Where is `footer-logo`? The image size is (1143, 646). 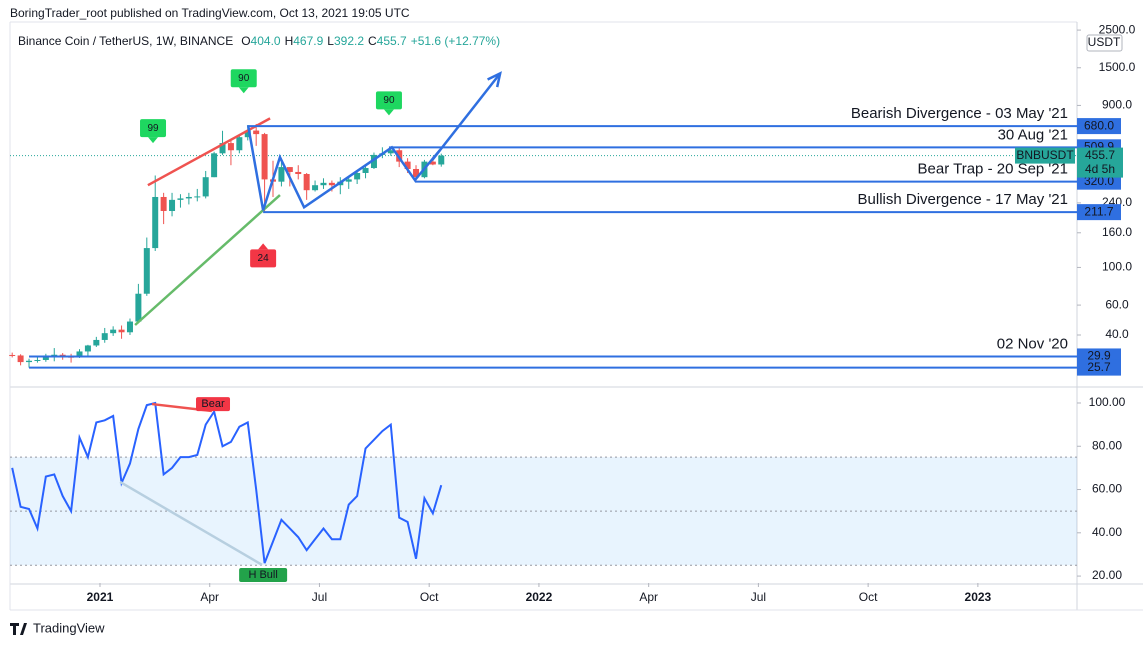
footer-logo is located at coordinates (18, 629).